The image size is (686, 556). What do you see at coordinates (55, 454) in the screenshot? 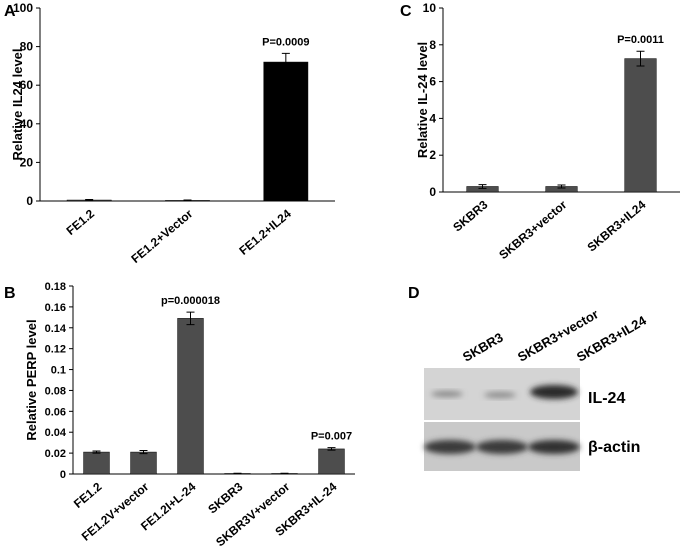
I see `y-tick-label: 0.02` at bounding box center [55, 454].